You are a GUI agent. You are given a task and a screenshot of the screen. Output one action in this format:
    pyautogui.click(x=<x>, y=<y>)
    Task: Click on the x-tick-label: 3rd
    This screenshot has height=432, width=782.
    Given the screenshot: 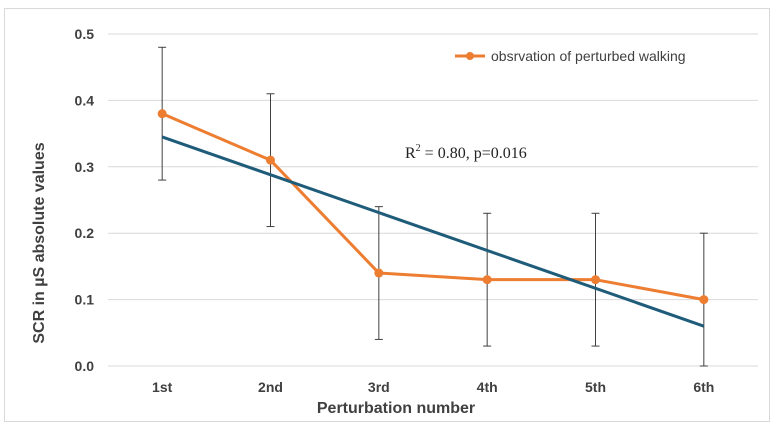 What is the action you would take?
    pyautogui.click(x=379, y=387)
    